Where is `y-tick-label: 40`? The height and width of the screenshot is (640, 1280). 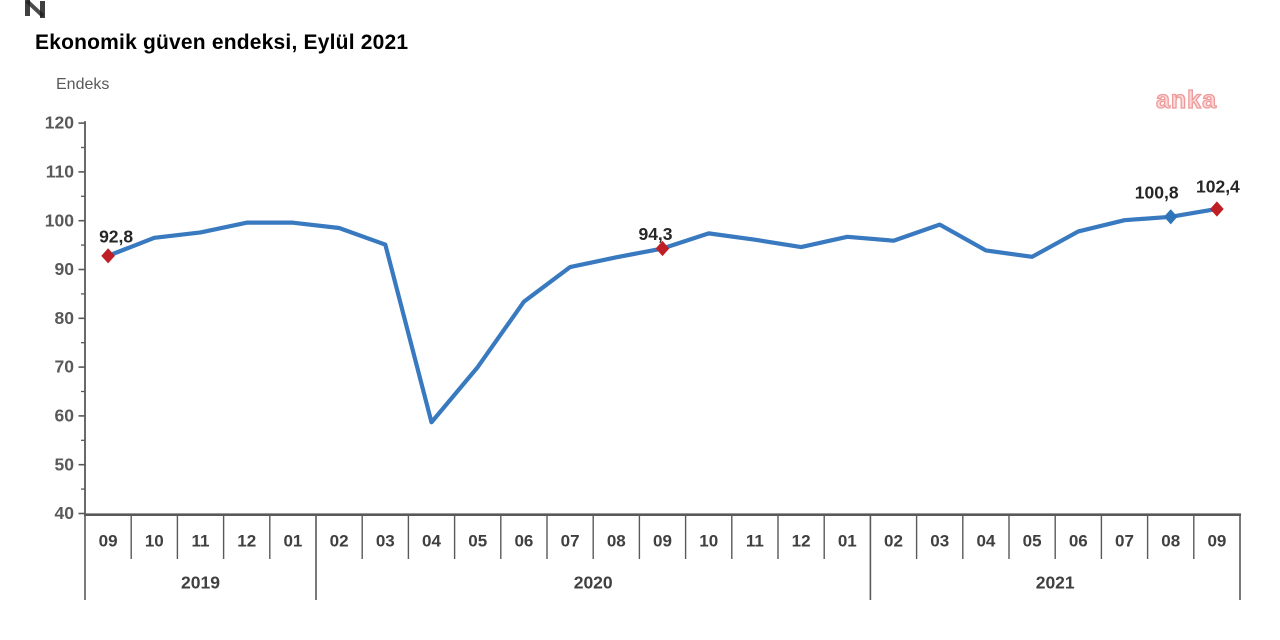 y-tick-label: 40 is located at coordinates (65, 513).